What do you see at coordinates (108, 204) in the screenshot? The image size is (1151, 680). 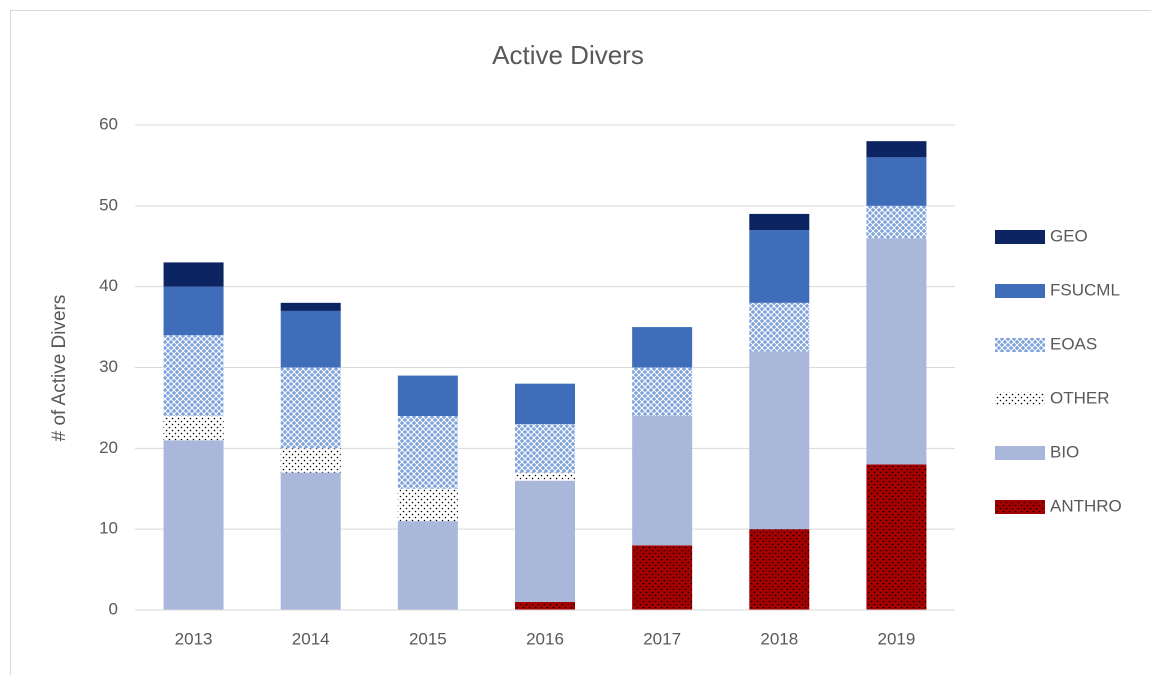 I see `y-tick-label: 50` at bounding box center [108, 204].